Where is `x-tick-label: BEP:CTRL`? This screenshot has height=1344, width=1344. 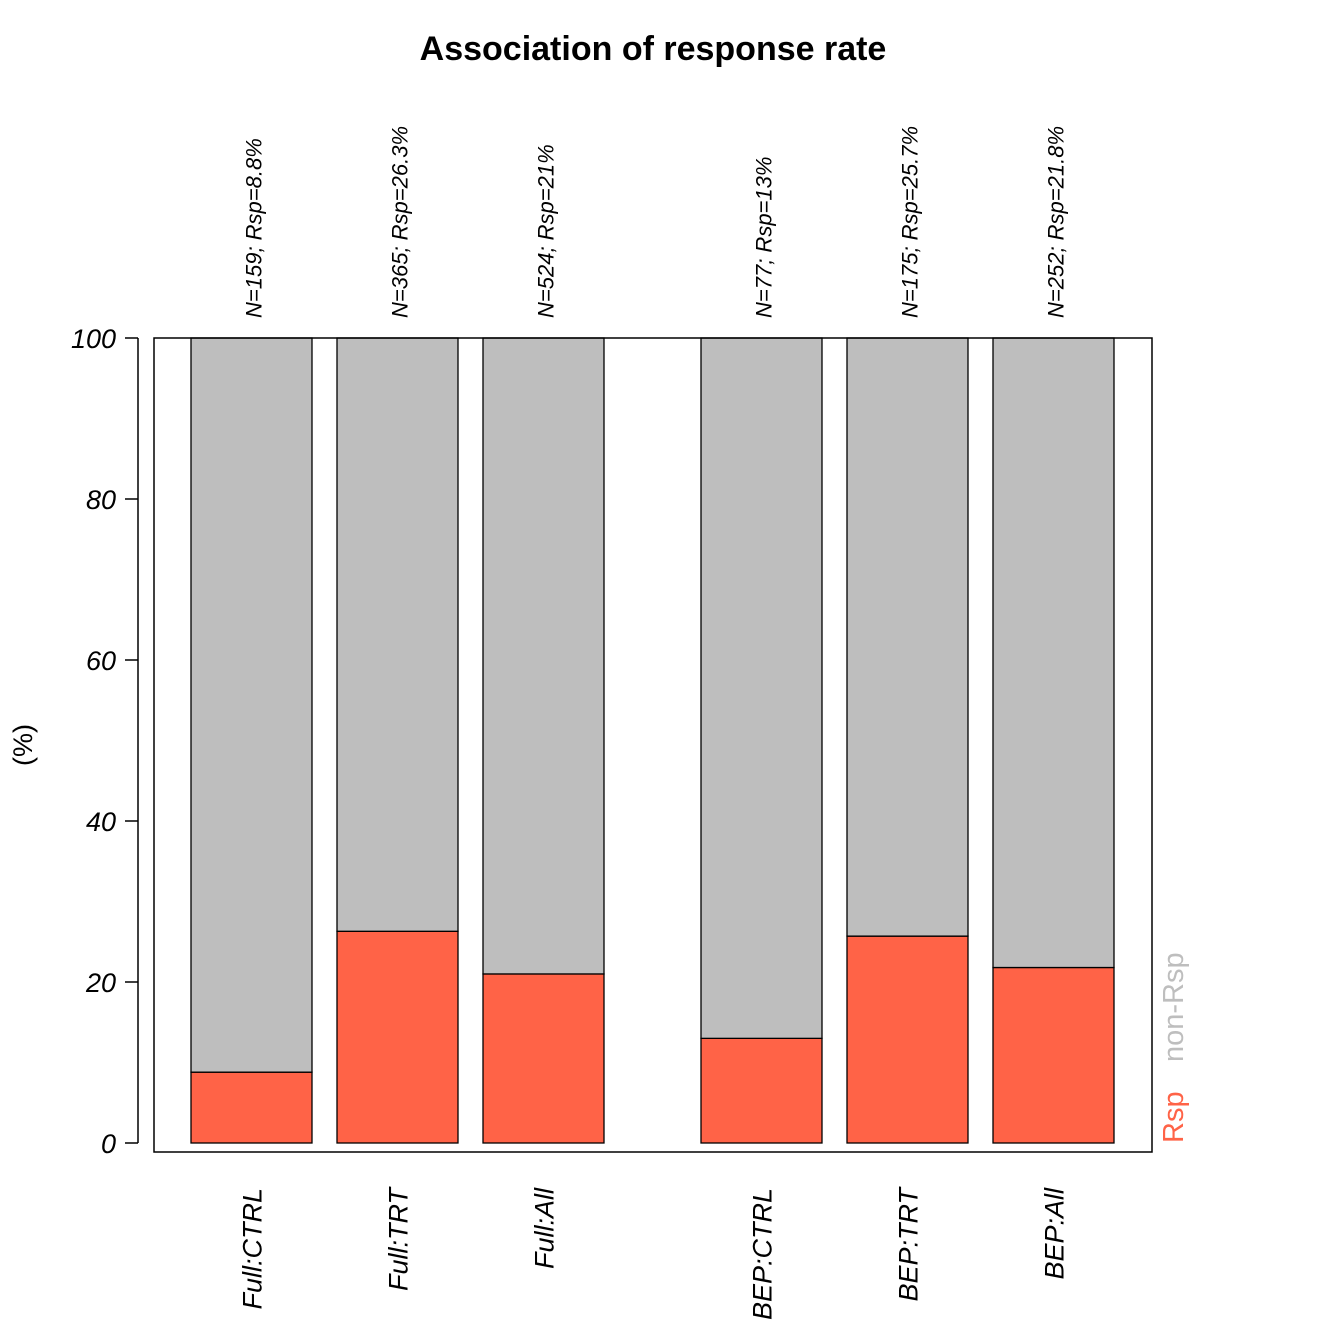 x-tick-label: BEP:CTRL is located at coordinates (763, 1254).